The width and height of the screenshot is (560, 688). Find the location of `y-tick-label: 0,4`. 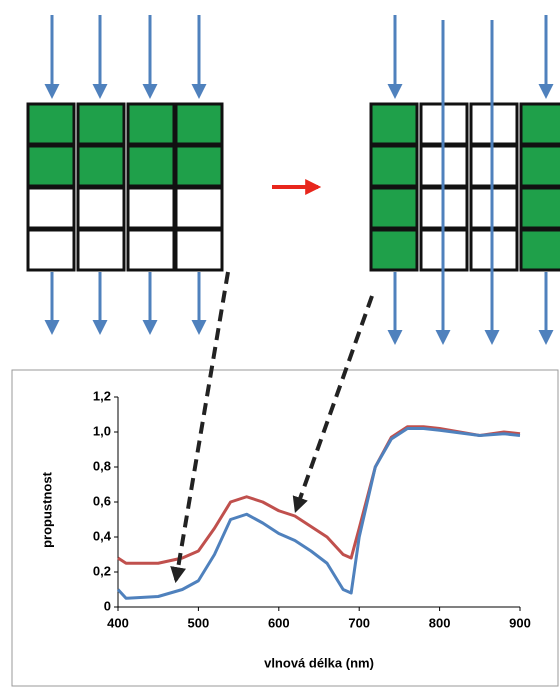

y-tick-label: 0,4 is located at coordinates (102, 535).